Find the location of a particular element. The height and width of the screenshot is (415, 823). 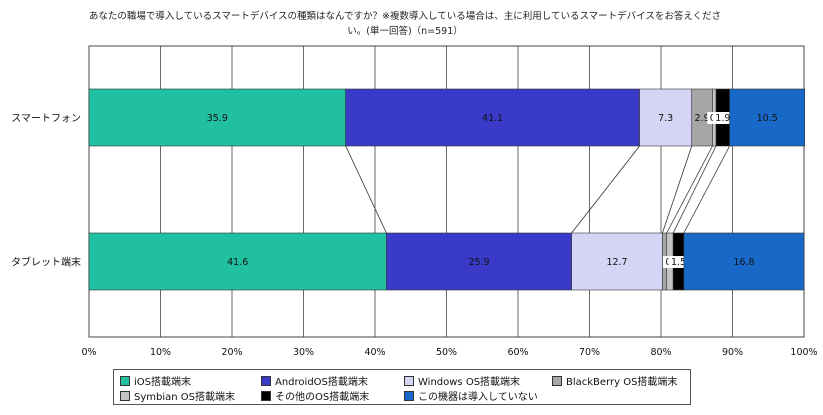

legend-label: Symbian OS搭載端末 is located at coordinates (184, 397).